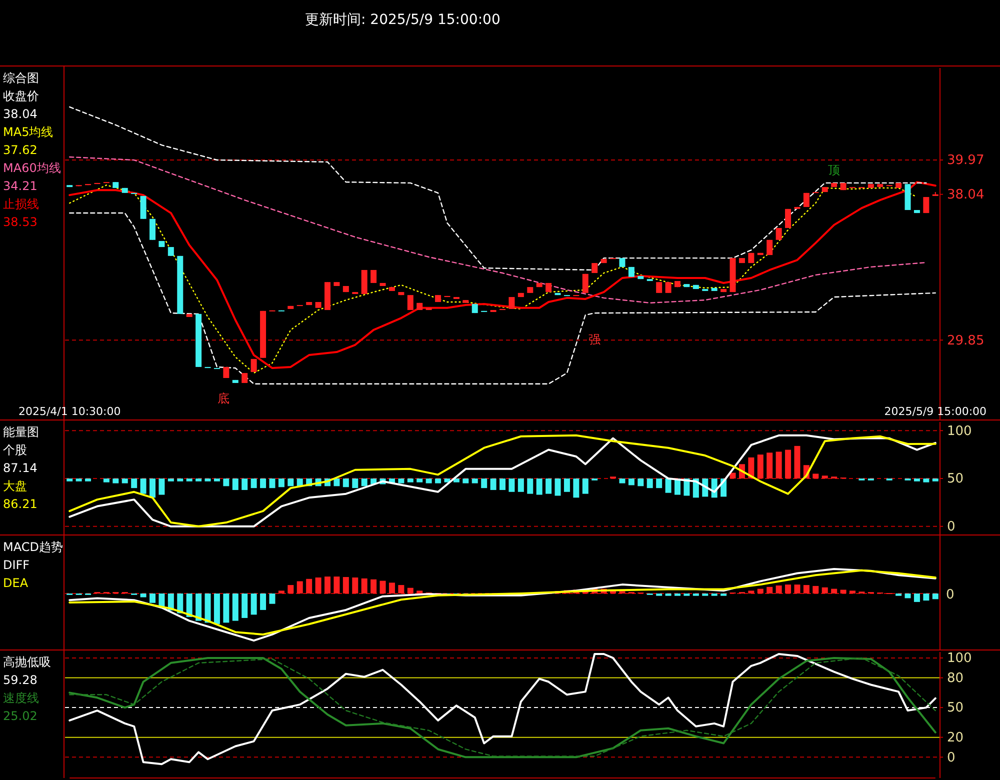  Describe the element at coordinates (223, 398) in the screenshot. I see `annotation: 底` at that location.